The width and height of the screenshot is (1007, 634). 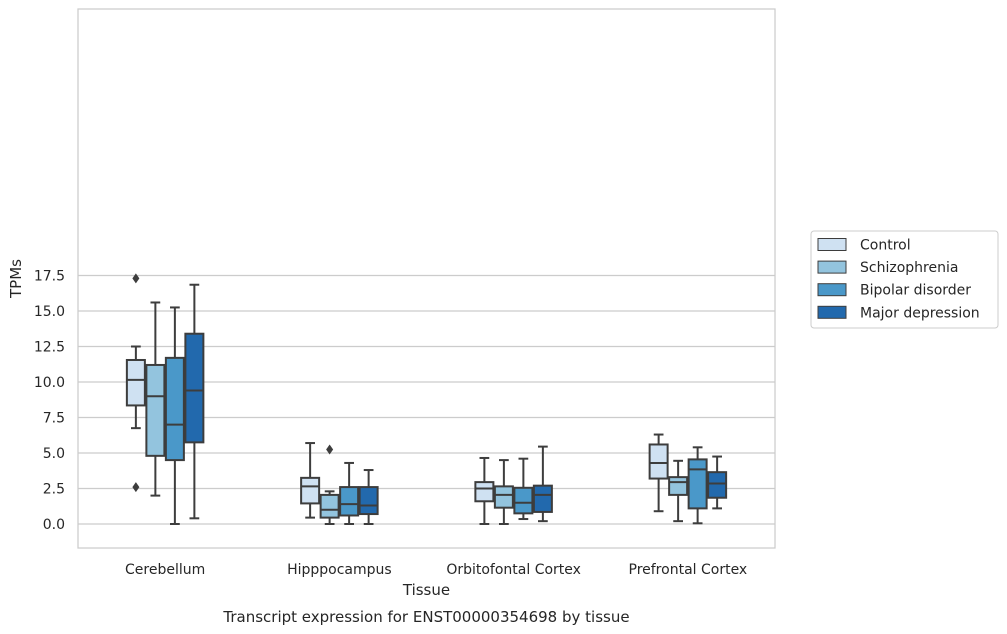 I want to click on y-tick-label: 15.0, so click(x=49, y=312).